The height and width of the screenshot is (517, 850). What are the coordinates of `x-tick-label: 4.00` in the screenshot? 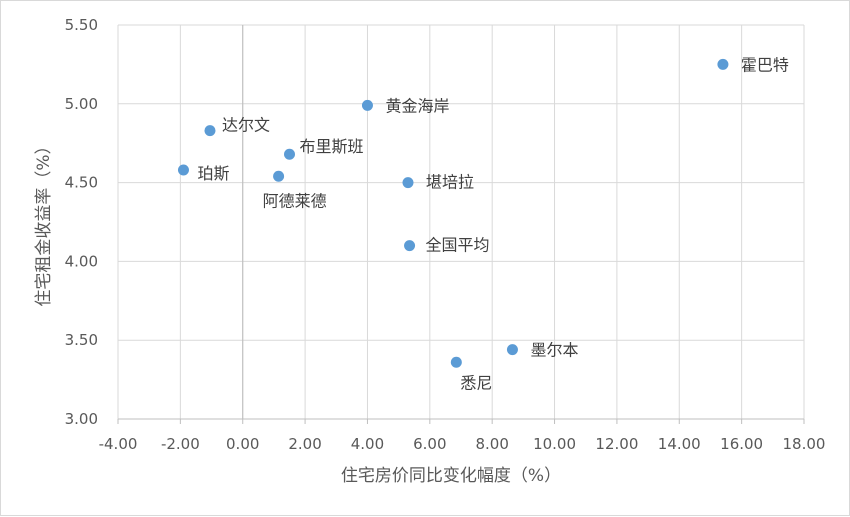 It's located at (367, 444).